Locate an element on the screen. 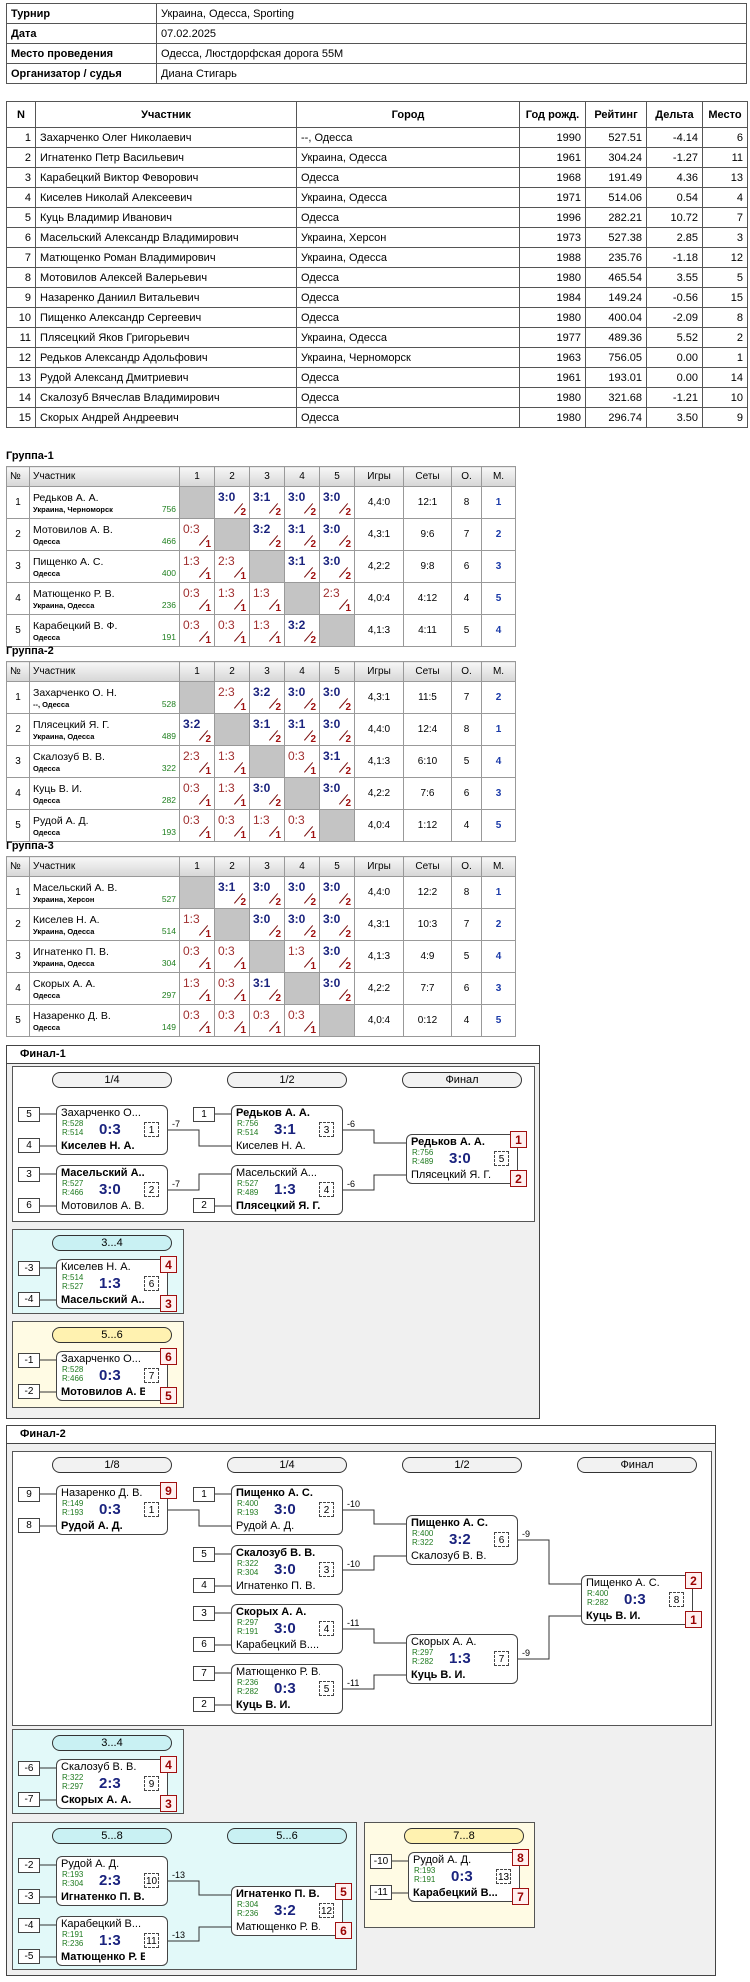  games: 4,3:1 is located at coordinates (379, 924).